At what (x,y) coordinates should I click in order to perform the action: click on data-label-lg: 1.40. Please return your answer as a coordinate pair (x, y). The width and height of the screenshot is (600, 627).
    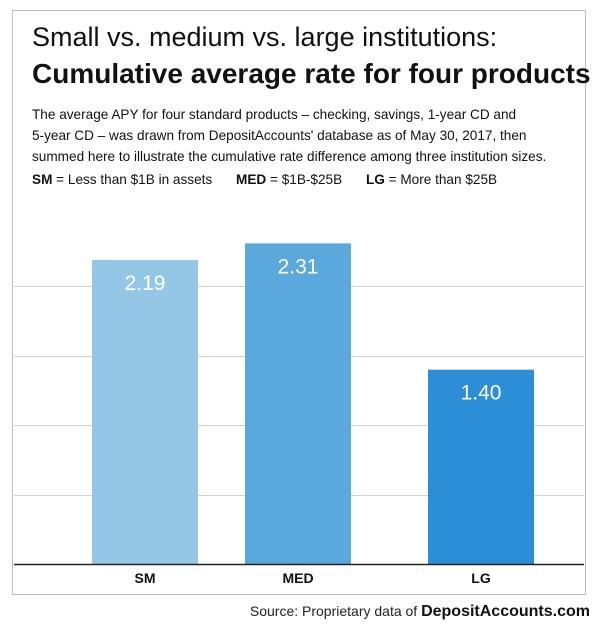
    Looking at the image, I should click on (481, 393).